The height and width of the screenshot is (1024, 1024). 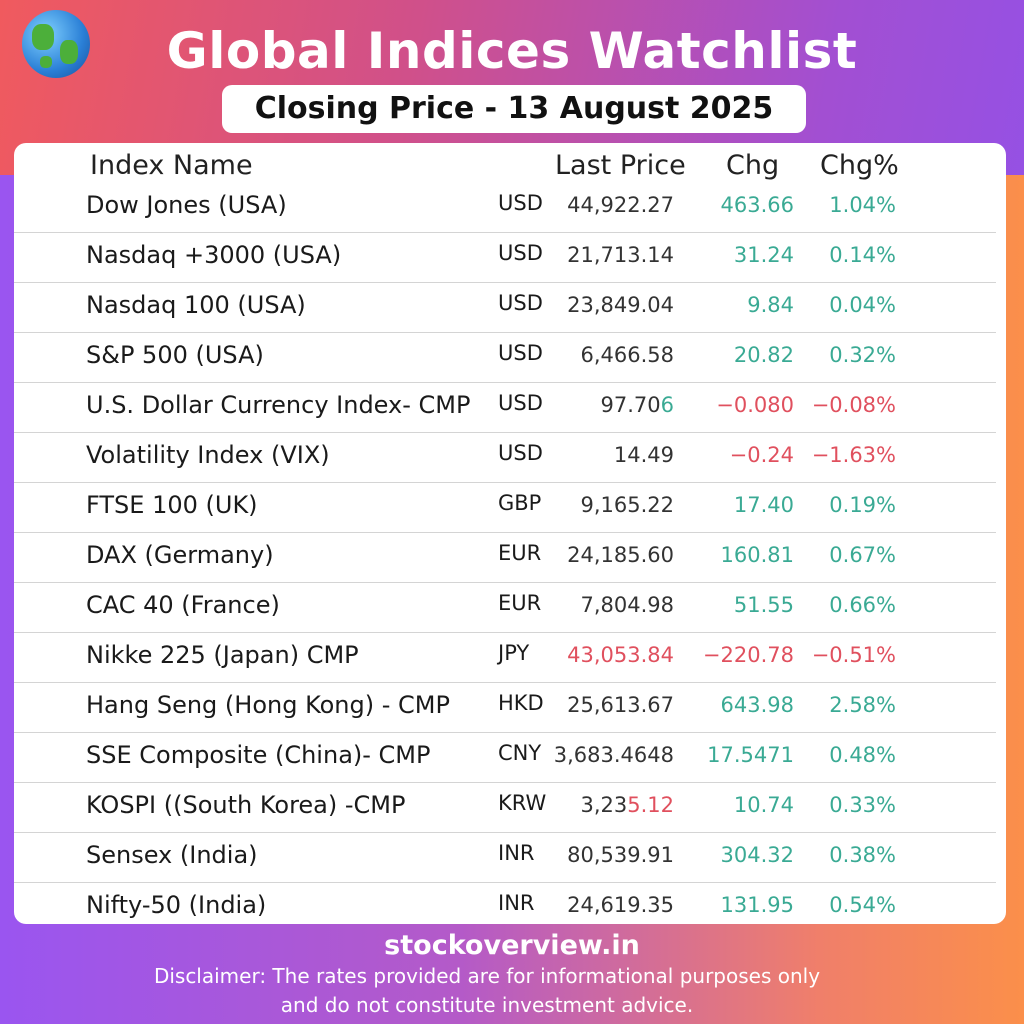 I want to click on change: 20.82, so click(x=763, y=355).